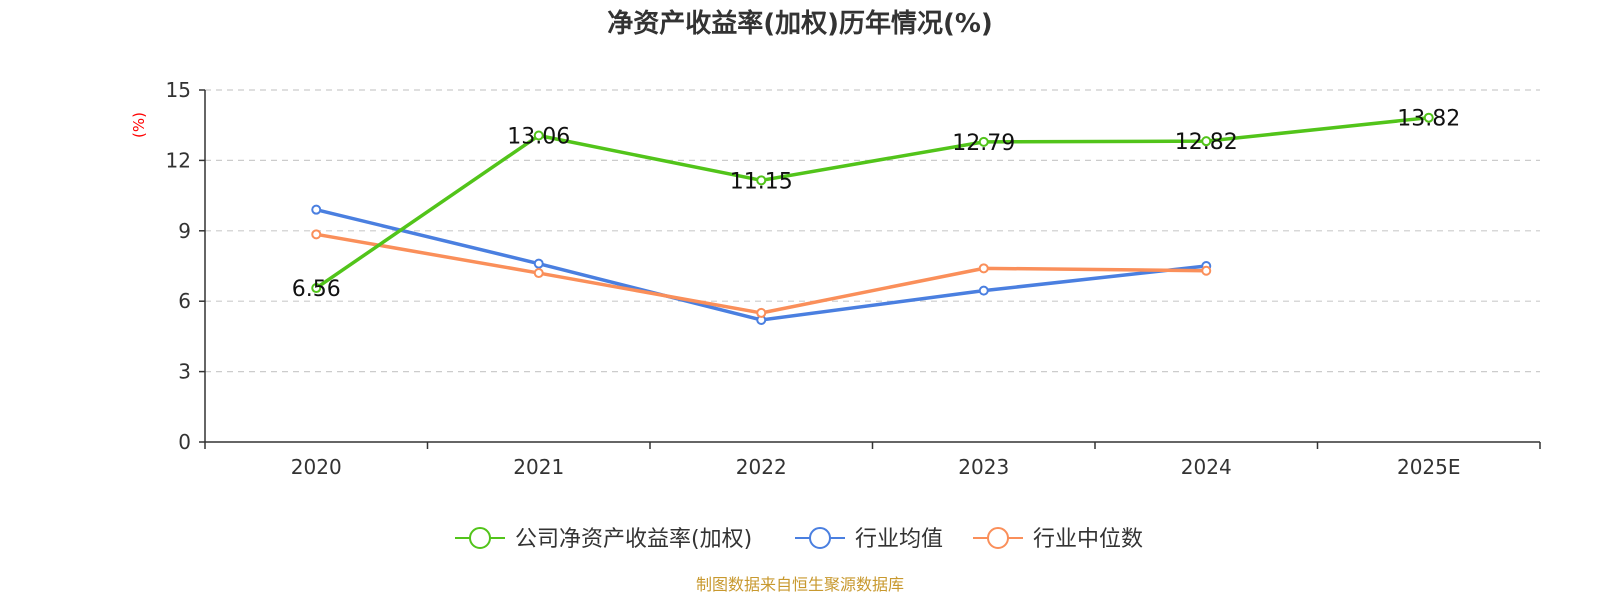 The image size is (1600, 600). I want to click on legend-label: 行业均值, so click(899, 539).